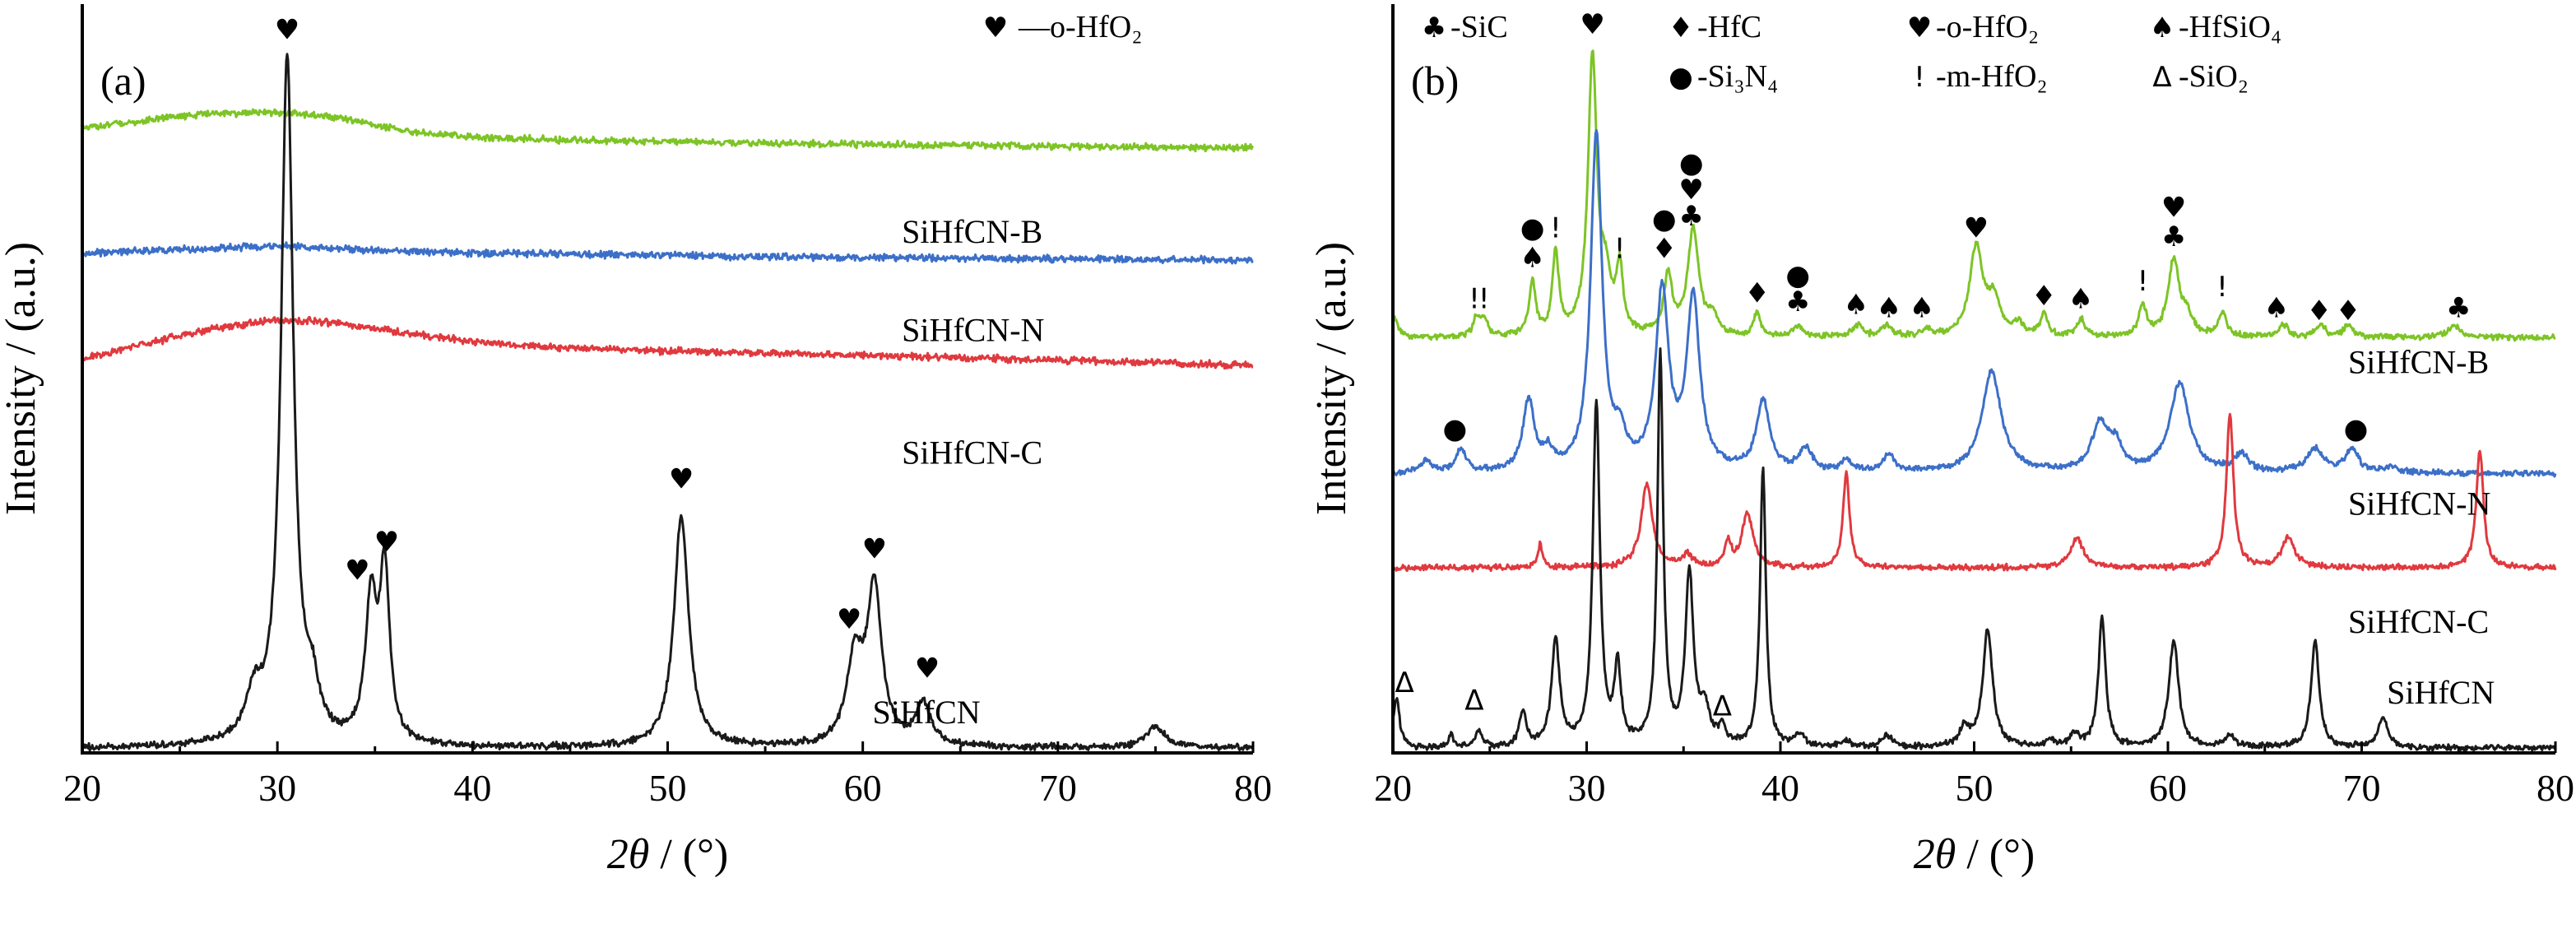 The width and height of the screenshot is (2576, 929). What do you see at coordinates (1987, 27) in the screenshot?
I see `legend-entry: -o-HfO₂` at bounding box center [1987, 27].